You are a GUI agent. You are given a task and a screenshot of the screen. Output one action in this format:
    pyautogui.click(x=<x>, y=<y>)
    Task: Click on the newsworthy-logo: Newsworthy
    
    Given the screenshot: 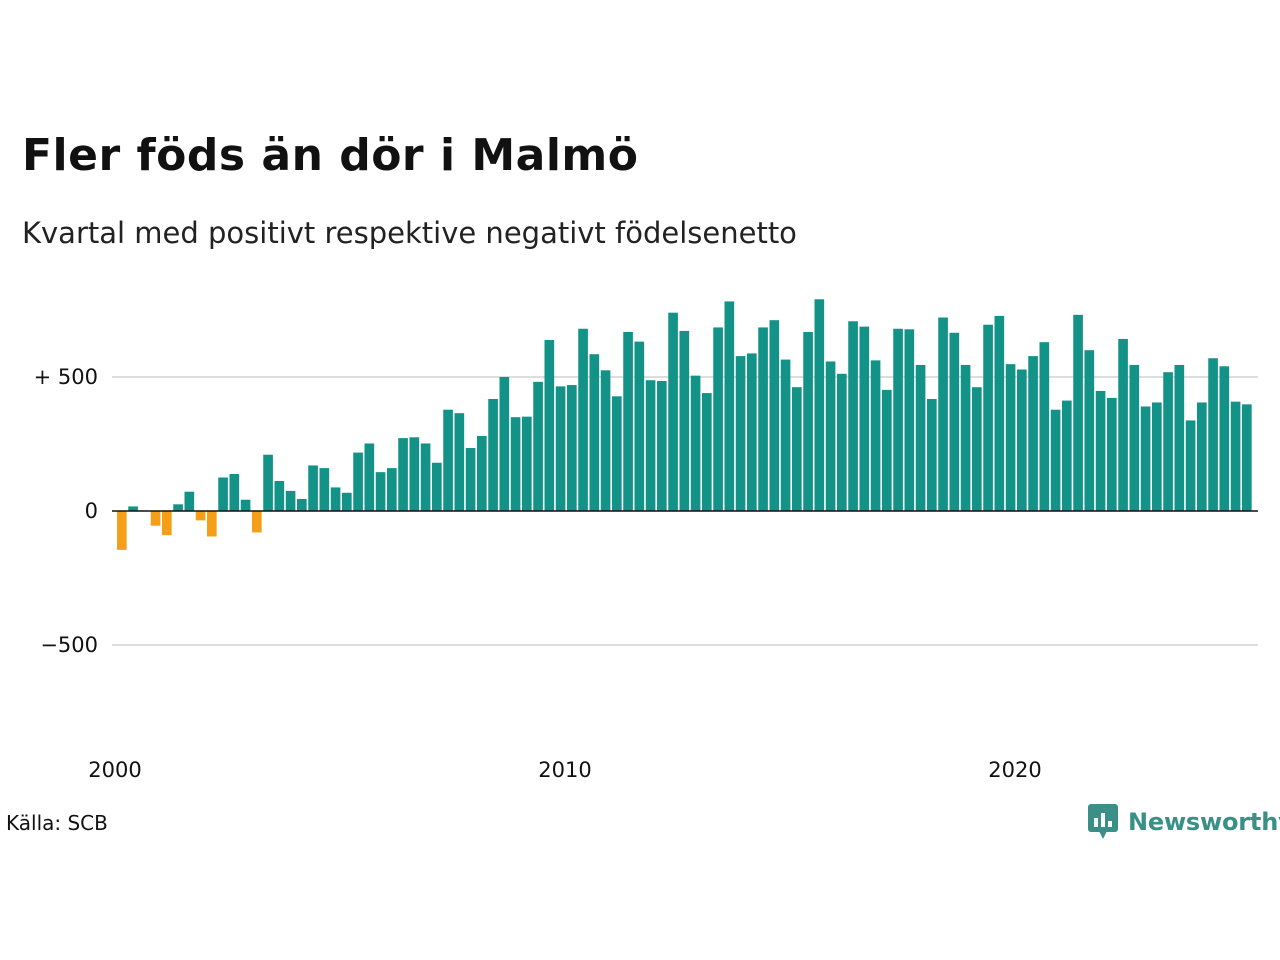 What is the action you would take?
    pyautogui.click(x=1184, y=822)
    